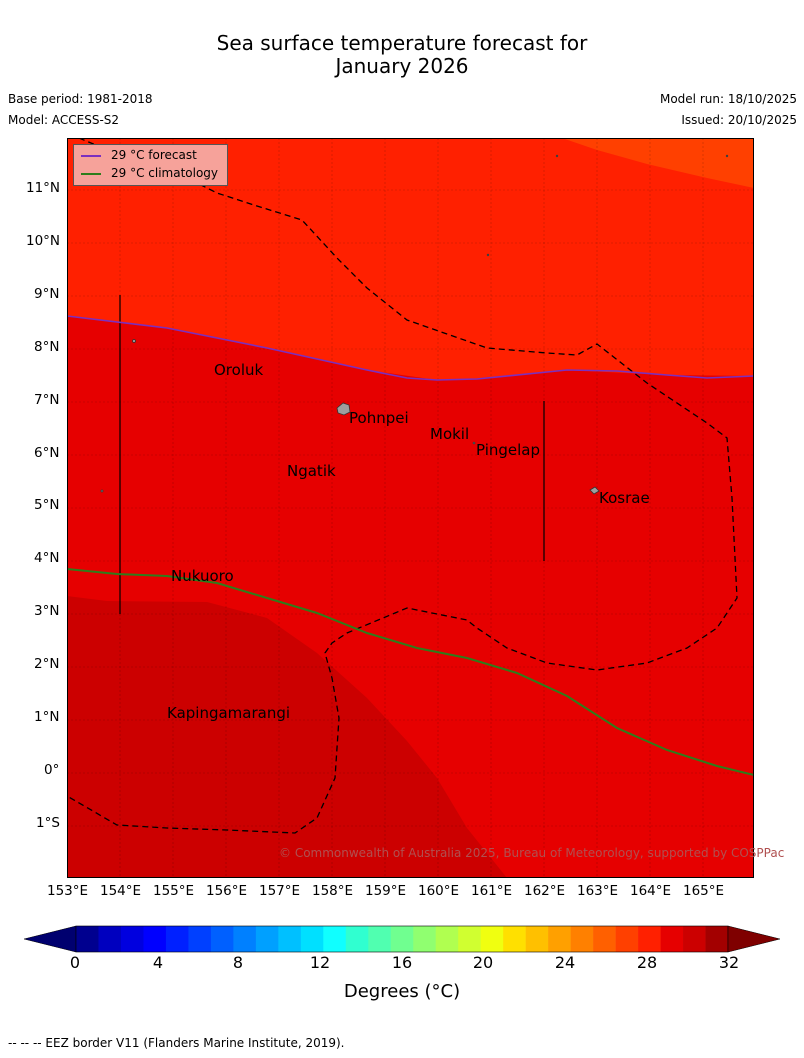  What do you see at coordinates (439, 891) in the screenshot?
I see `lon-tick: 160°E` at bounding box center [439, 891].